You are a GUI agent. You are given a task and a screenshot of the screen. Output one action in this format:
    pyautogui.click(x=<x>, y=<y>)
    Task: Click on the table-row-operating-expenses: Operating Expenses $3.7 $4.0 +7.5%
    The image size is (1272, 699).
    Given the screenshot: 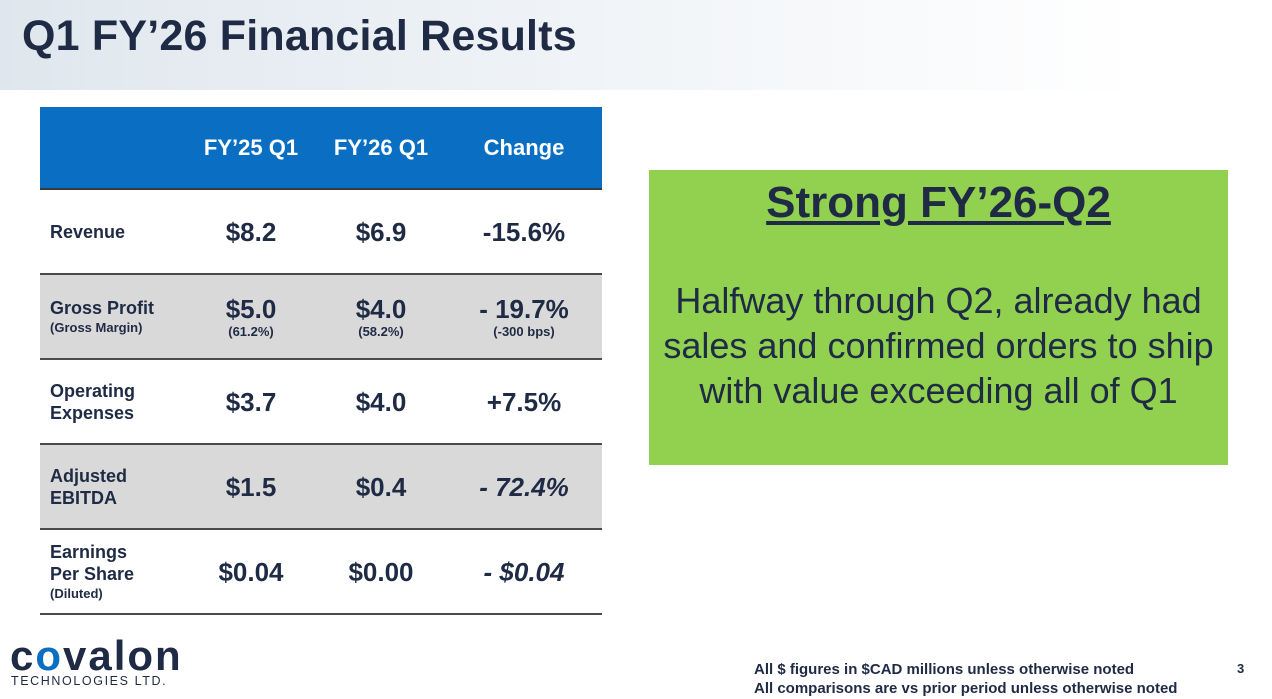 What is the action you would take?
    pyautogui.click(x=321, y=402)
    